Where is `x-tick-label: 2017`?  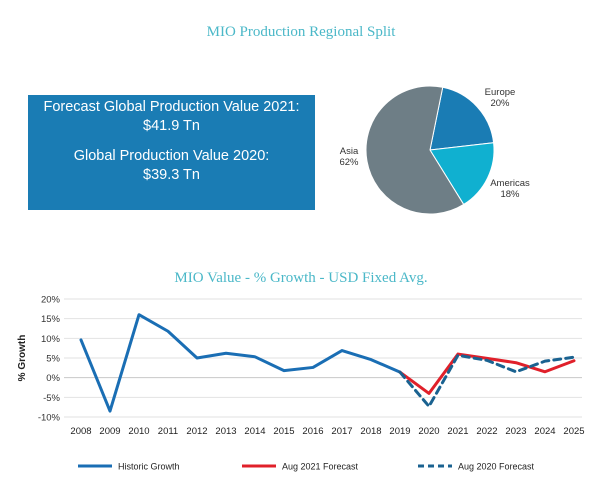
x-tick-label: 2017 is located at coordinates (341, 431).